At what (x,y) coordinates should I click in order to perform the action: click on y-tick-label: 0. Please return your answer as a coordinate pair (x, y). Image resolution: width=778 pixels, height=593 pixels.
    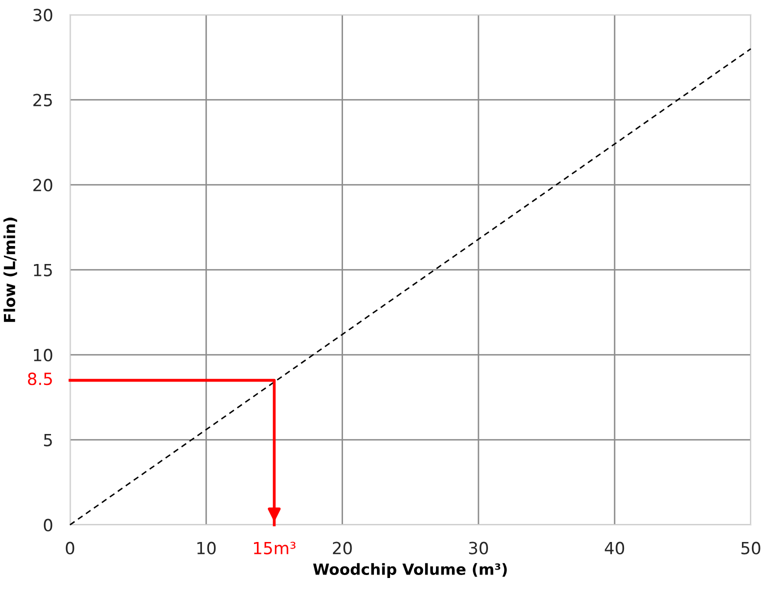
    Looking at the image, I should click on (48, 525).